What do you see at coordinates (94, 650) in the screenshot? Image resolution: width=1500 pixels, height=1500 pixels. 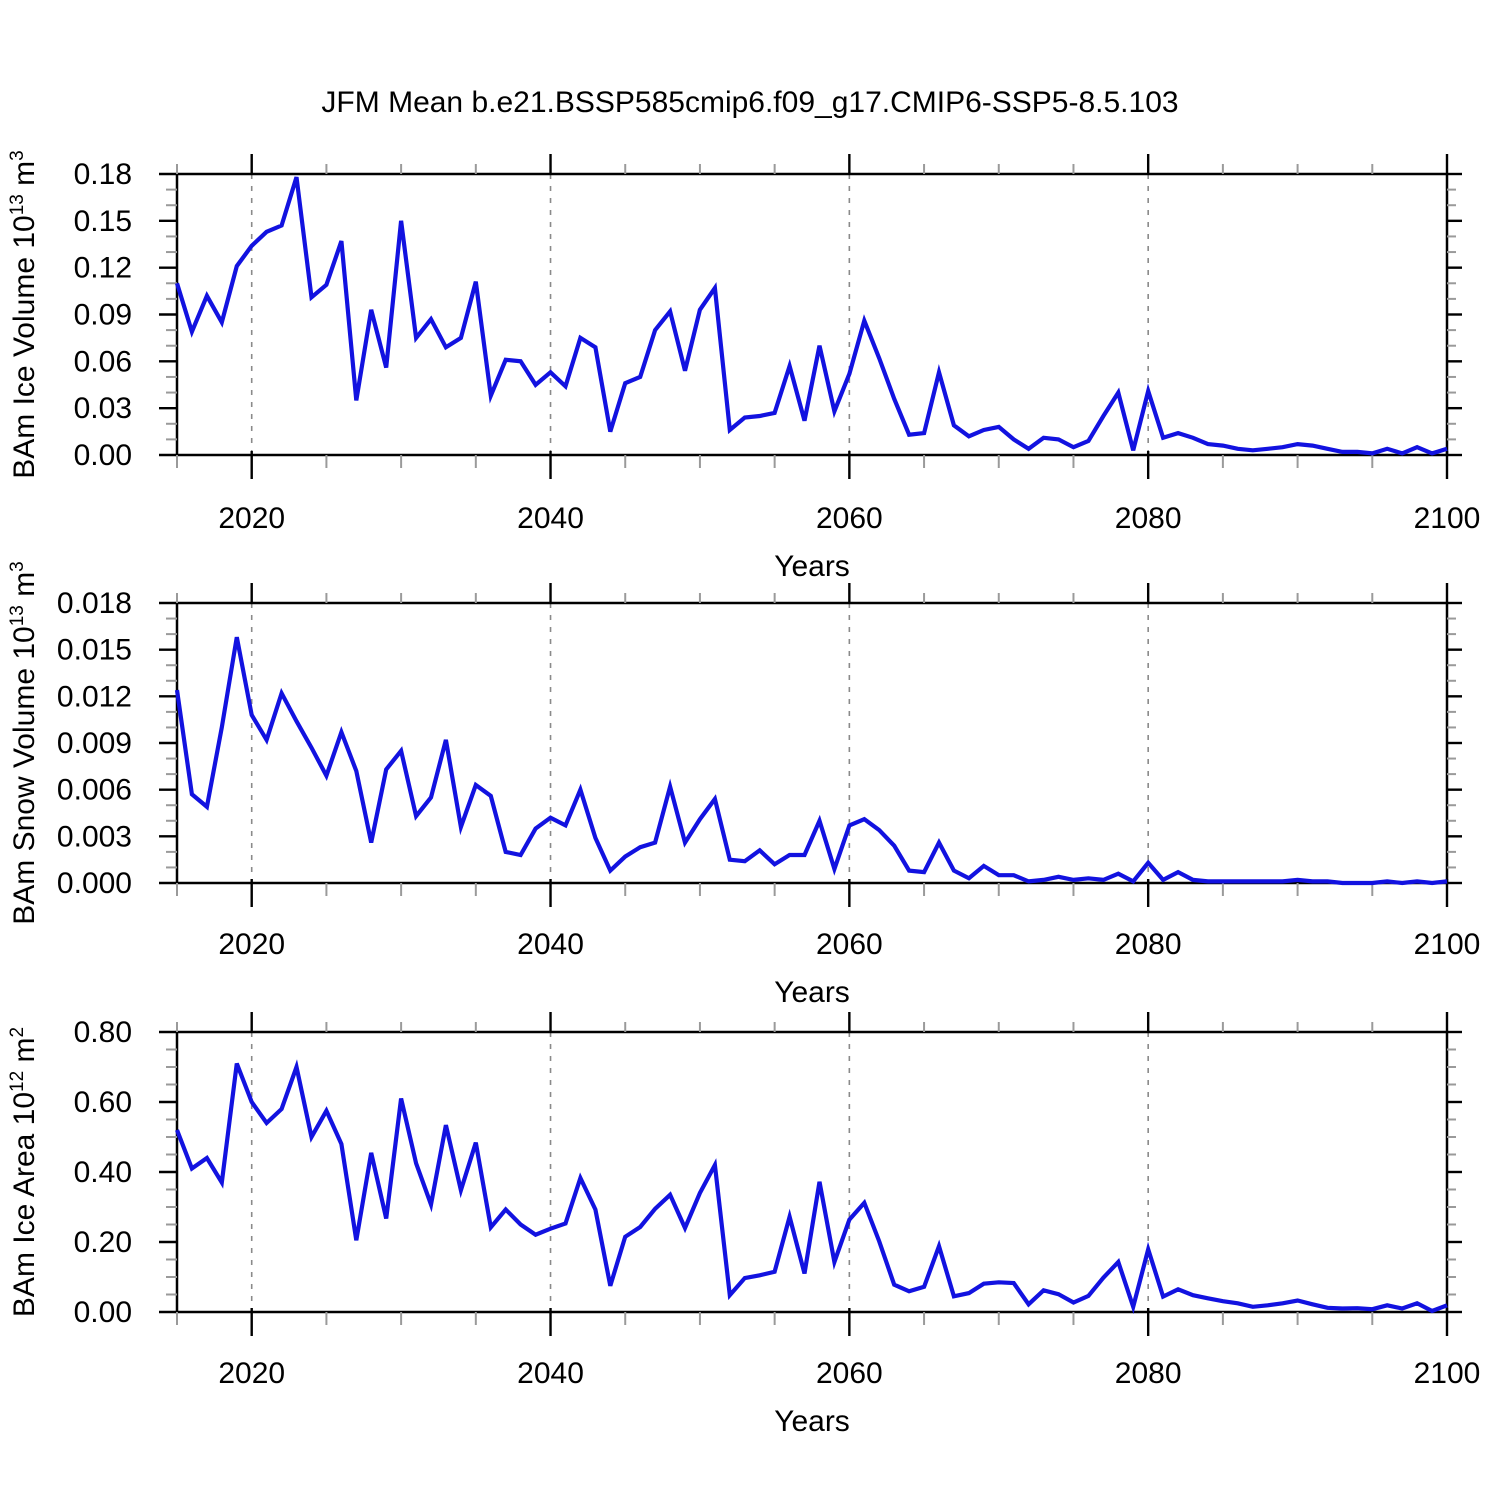 I see `y-tick-label: 0.015` at bounding box center [94, 650].